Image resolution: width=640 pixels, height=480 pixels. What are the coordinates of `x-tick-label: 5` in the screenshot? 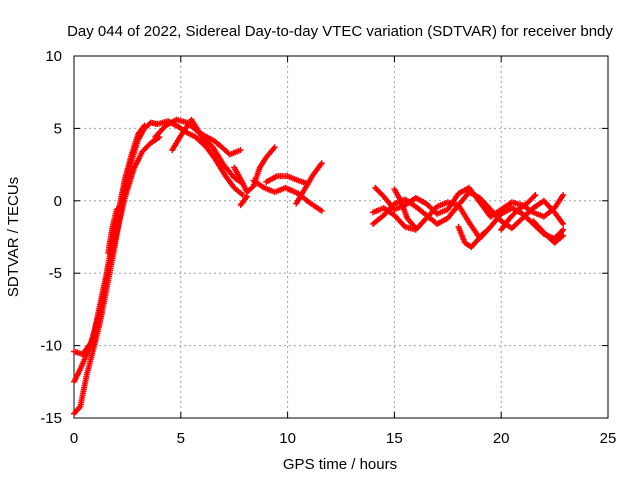 It's located at (181, 438).